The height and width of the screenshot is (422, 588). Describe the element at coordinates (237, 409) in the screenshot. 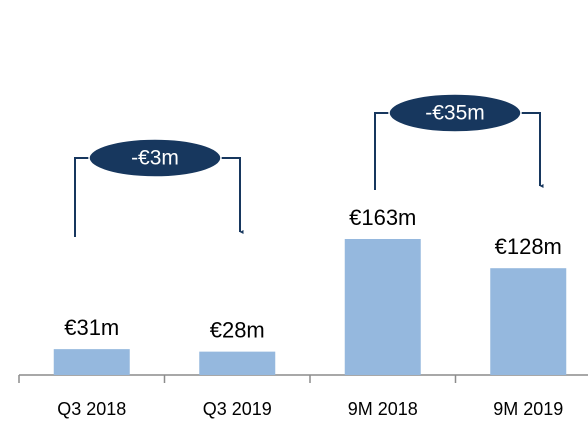

I see `x-tick-label: Q3 2019` at that location.